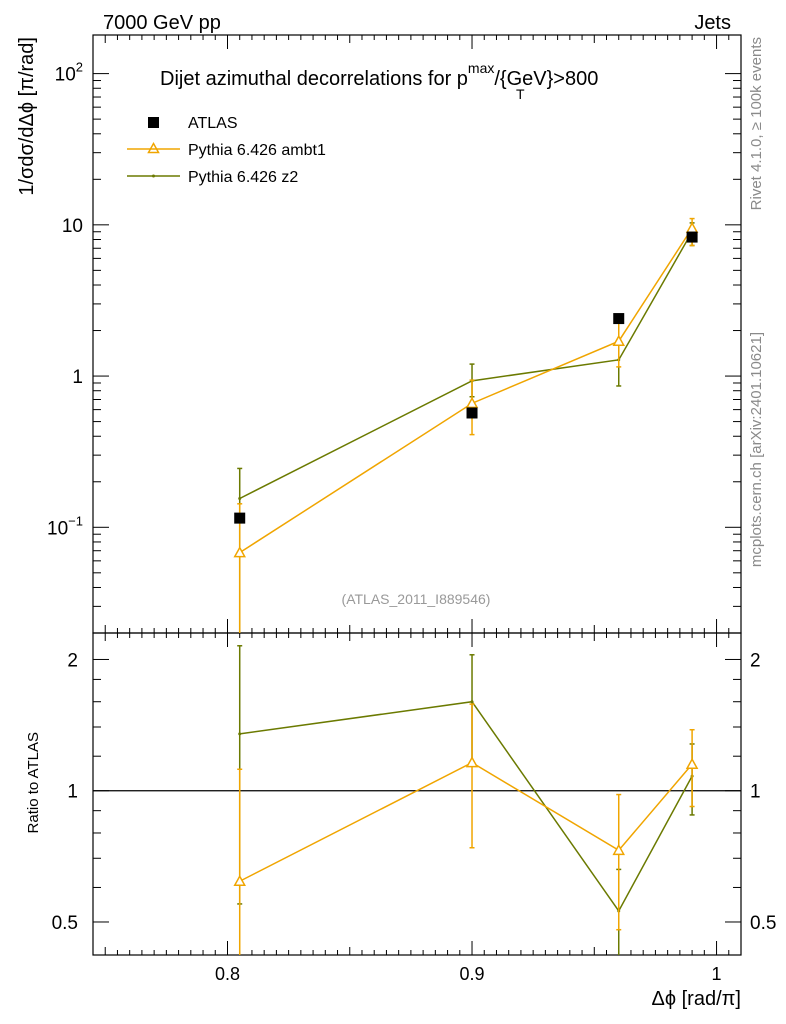 Image resolution: width=786 pixels, height=1024 pixels. What do you see at coordinates (153, 147) in the screenshot?
I see `legend-ambt1-marker` at bounding box center [153, 147].